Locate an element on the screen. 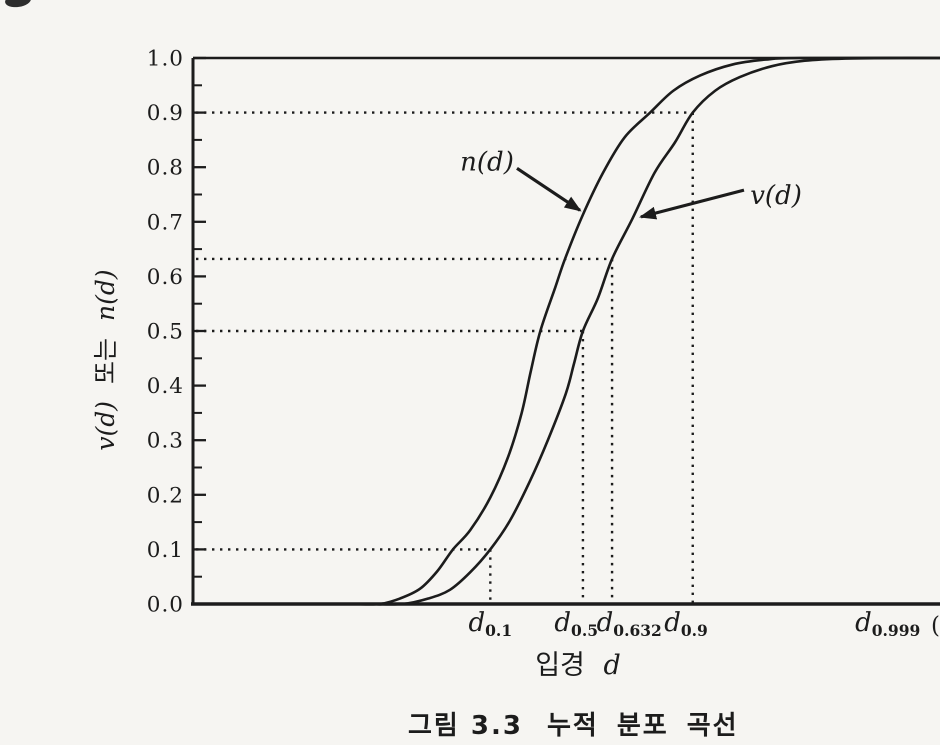 This screenshot has height=745, width=940. y-tick-label: 0.2 is located at coordinates (165, 495).